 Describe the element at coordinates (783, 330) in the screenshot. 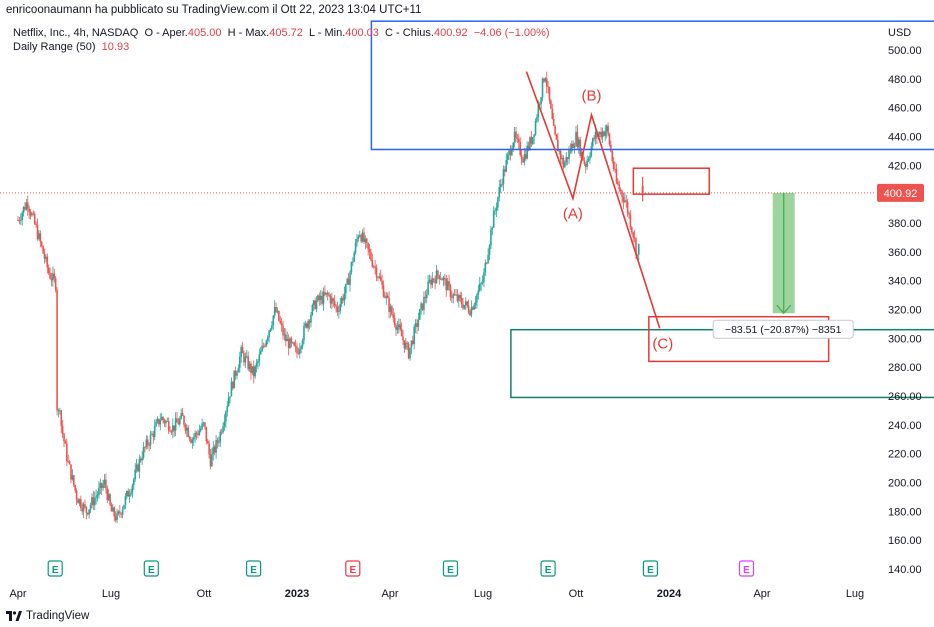

I see `measure-label: −83.51 (−20.87%) −8351` at that location.